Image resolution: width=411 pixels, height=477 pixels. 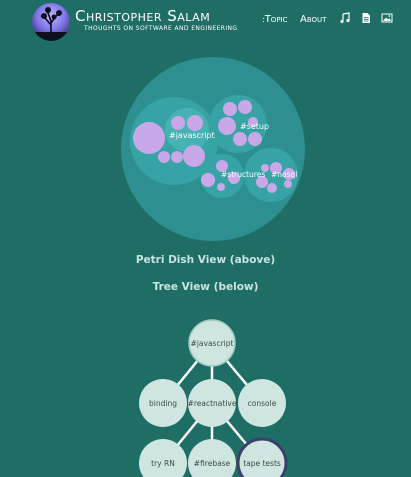 What do you see at coordinates (262, 463) in the screenshot?
I see `tree-label: tape tests` at bounding box center [262, 463].